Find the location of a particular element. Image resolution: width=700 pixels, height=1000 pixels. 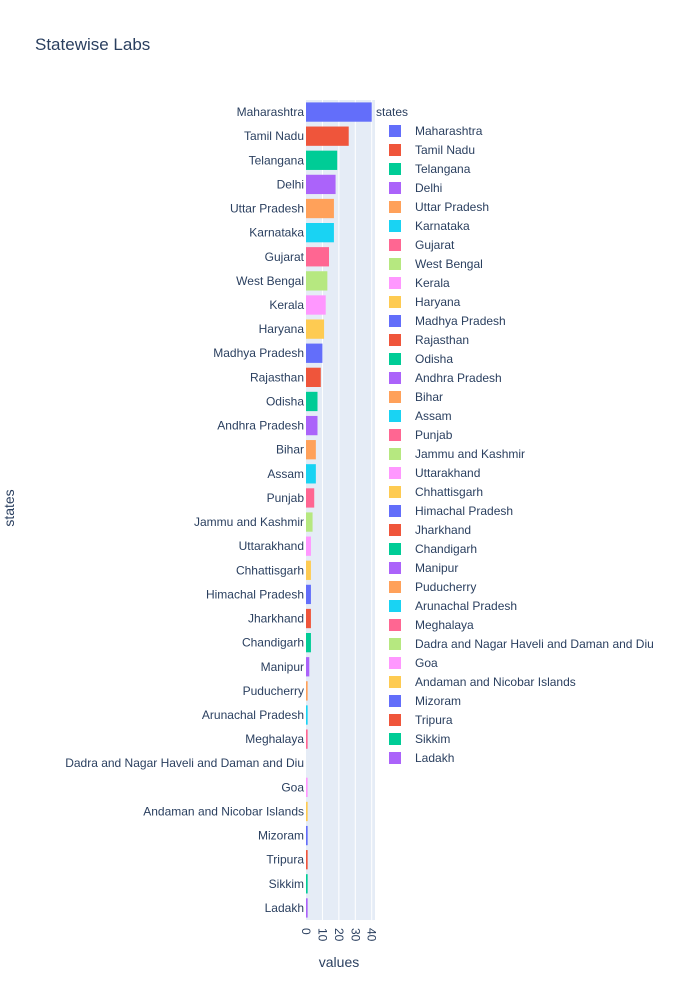

y-tick-label: Maharashtra is located at coordinates (271, 112).